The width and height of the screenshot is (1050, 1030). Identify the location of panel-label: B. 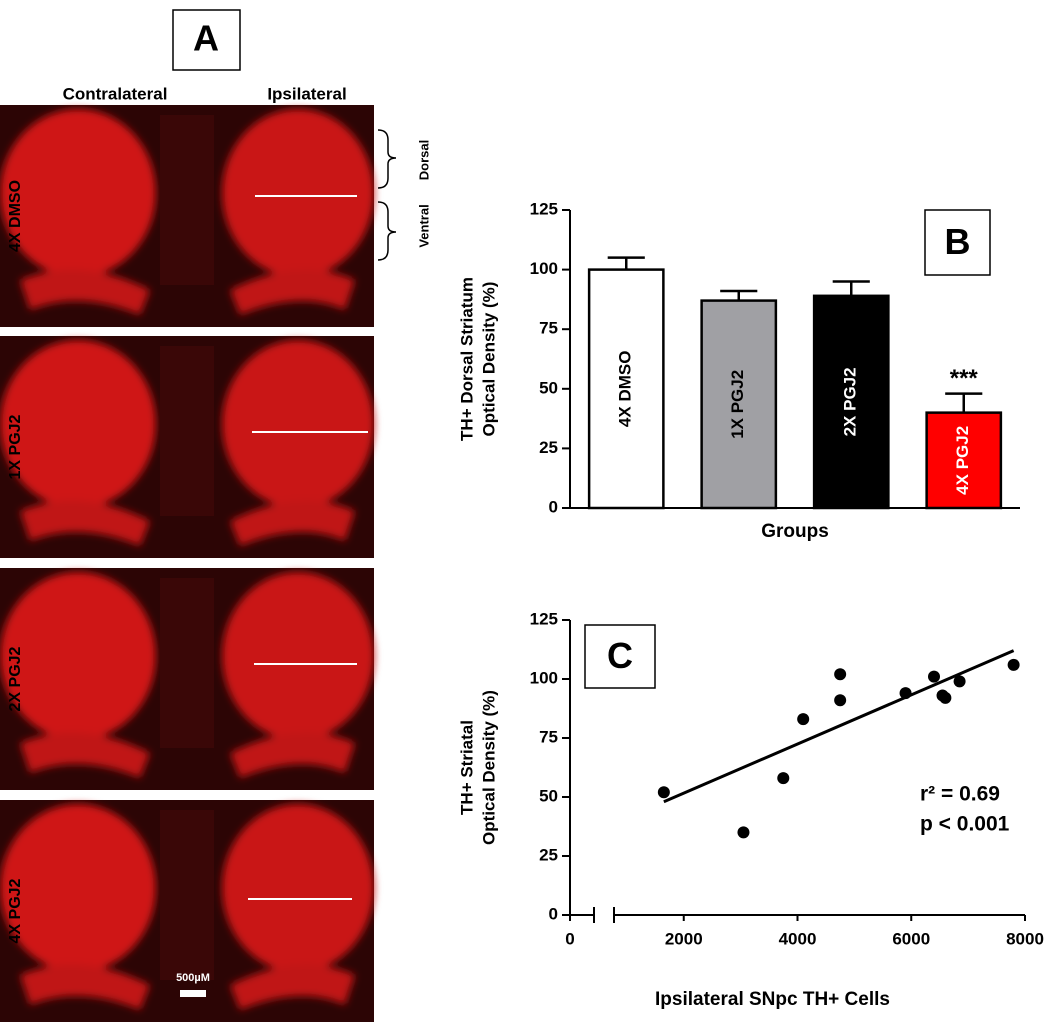
(958, 241).